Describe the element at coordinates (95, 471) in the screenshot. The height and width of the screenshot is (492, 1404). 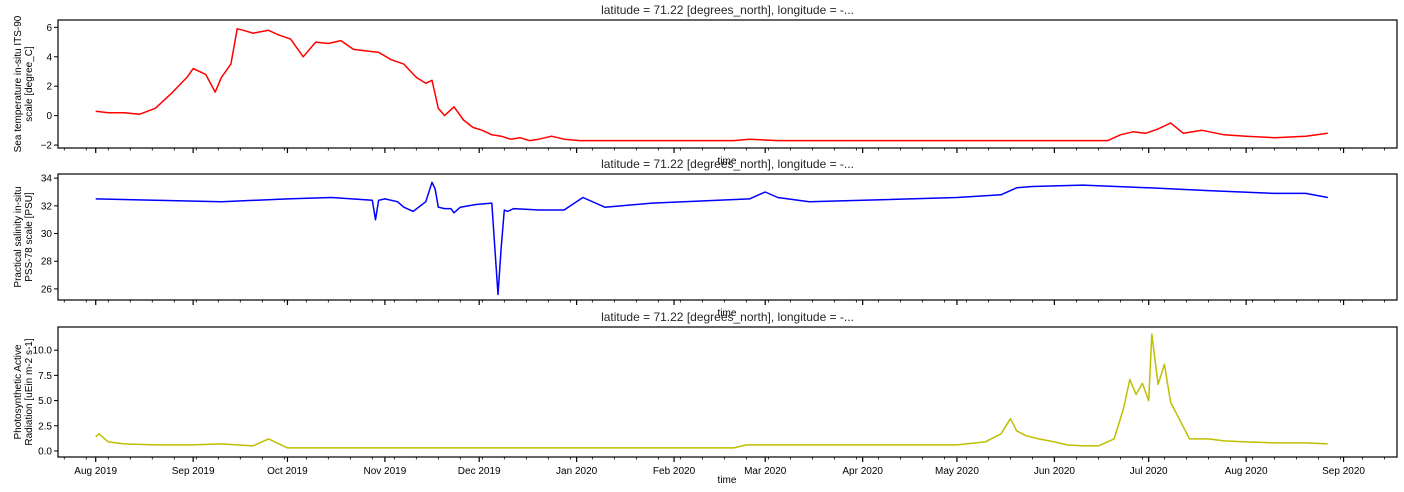
I see `x-tick-label: Aug 2019` at that location.